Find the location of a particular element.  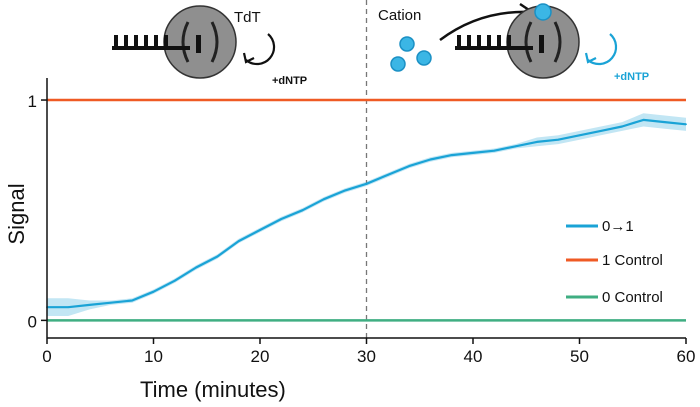

cycle-arrow-right-icon is located at coordinates (602, 49).